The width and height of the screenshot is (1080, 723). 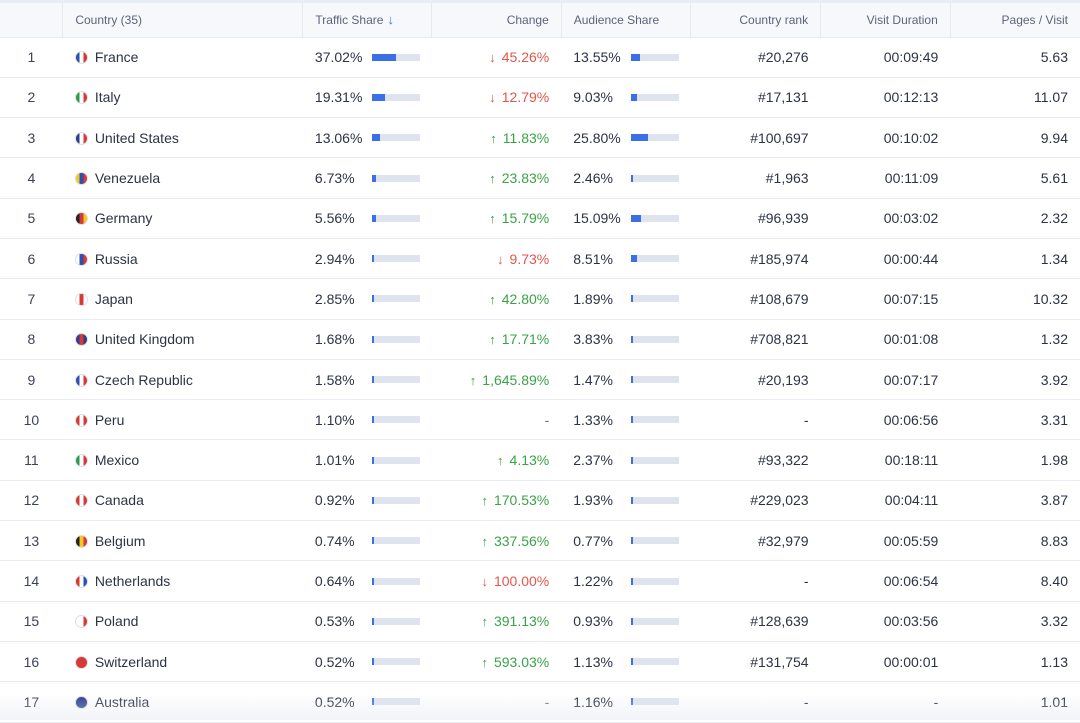 What do you see at coordinates (31, 581) in the screenshot?
I see `row-index: 14` at bounding box center [31, 581].